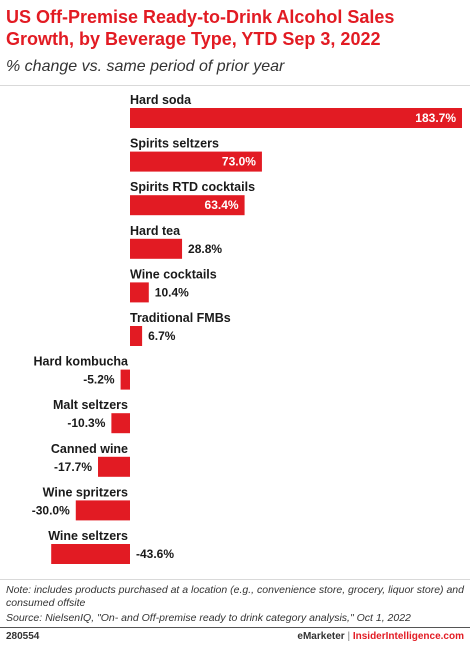 This screenshot has height=645, width=470. Describe the element at coordinates (90, 554) in the screenshot. I see `bar-wine-seltzers` at that location.